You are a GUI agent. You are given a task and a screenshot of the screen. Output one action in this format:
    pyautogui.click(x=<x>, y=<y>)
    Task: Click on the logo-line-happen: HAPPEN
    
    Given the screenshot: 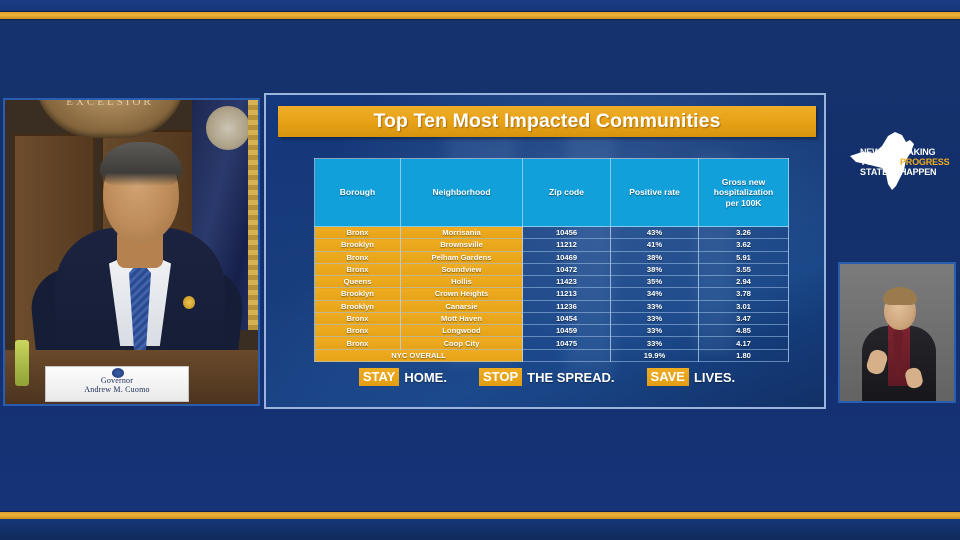 What is the action you would take?
    pyautogui.click(x=918, y=172)
    